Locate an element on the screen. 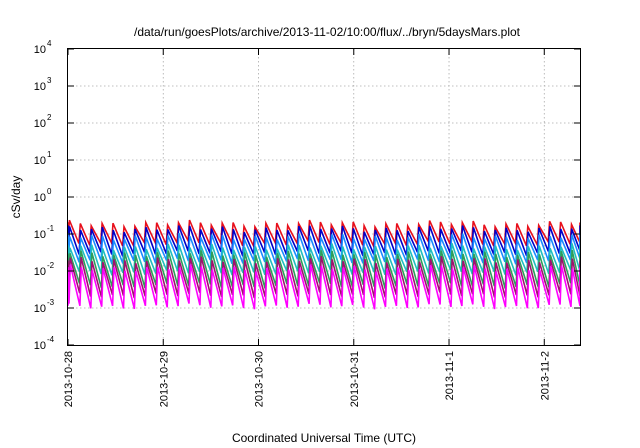 This screenshot has width=640, height=448. x-tick-label: 2013-11-2 is located at coordinates (545, 375).